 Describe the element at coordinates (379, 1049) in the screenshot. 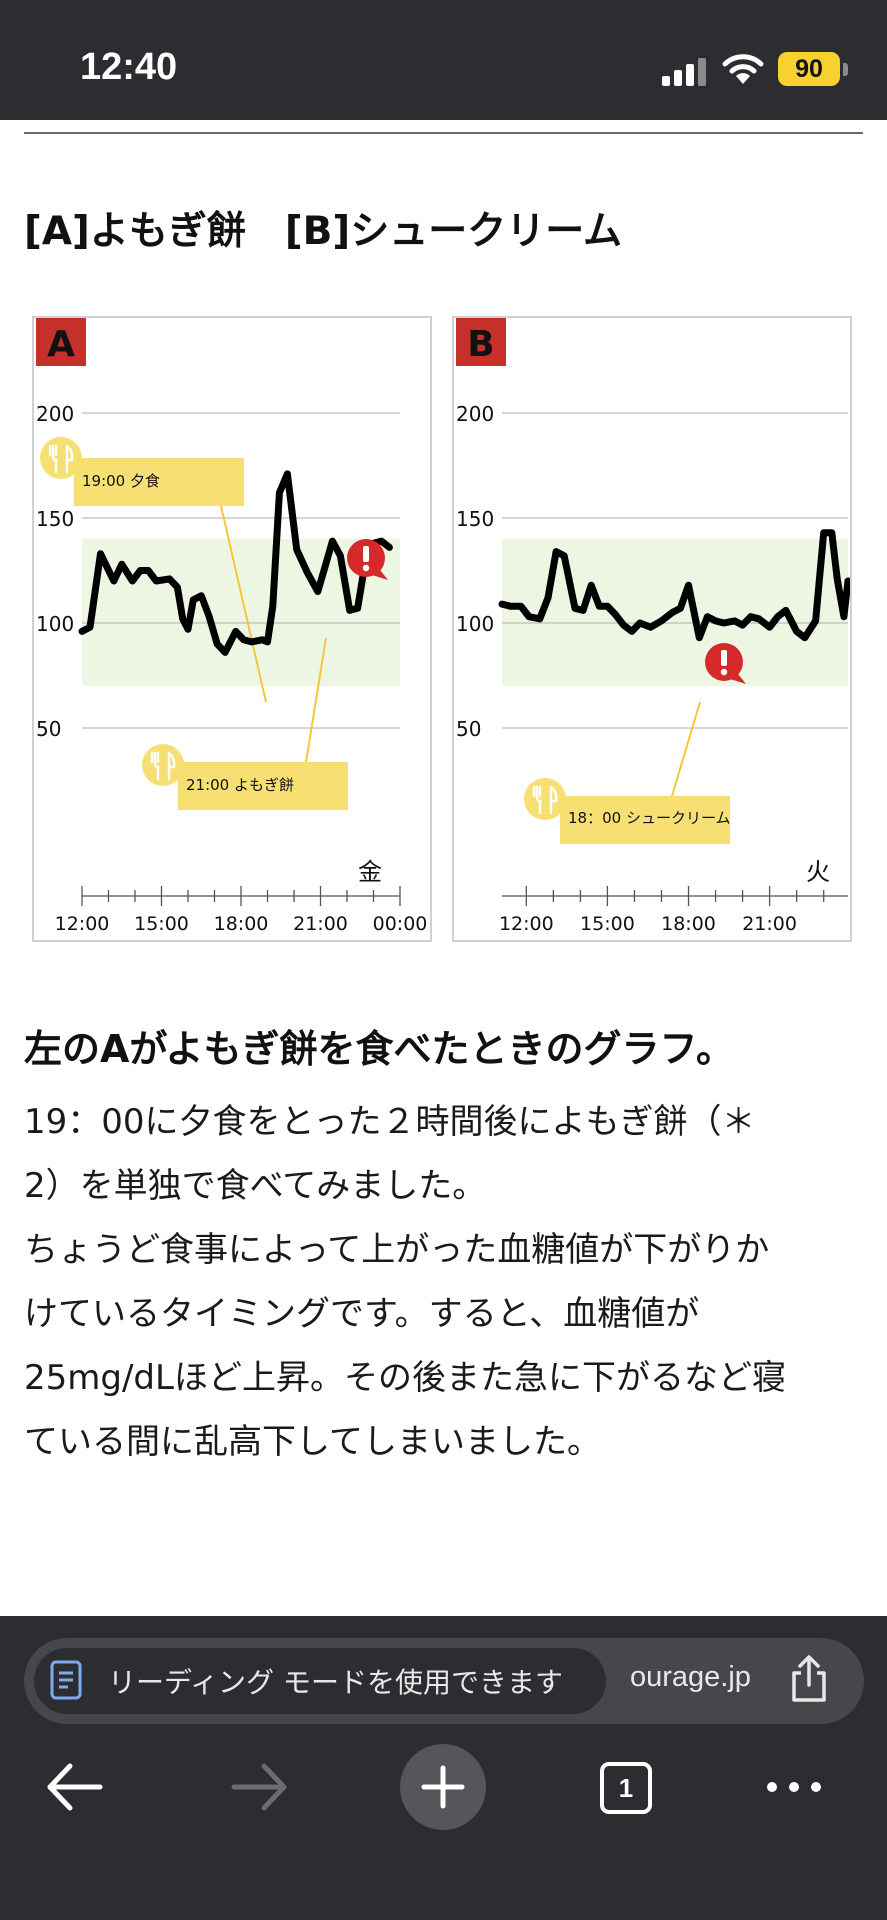

I see `article-heading: 左のAがよもぎ餅を食べたときのグラフ。` at that location.